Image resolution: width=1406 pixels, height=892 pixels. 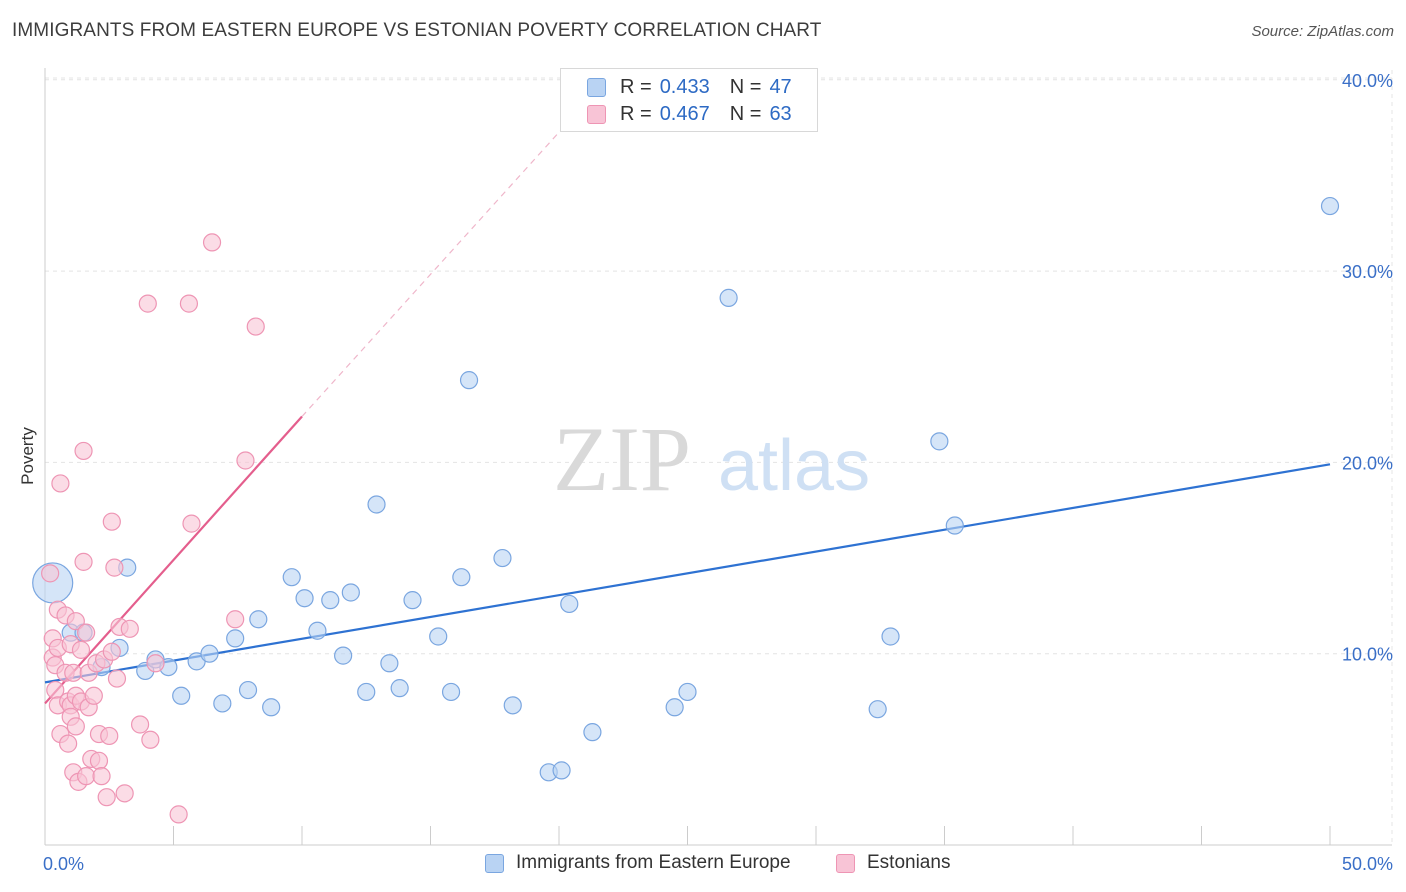 I want to click on y-axis-label: Poverty, so click(x=27, y=456).